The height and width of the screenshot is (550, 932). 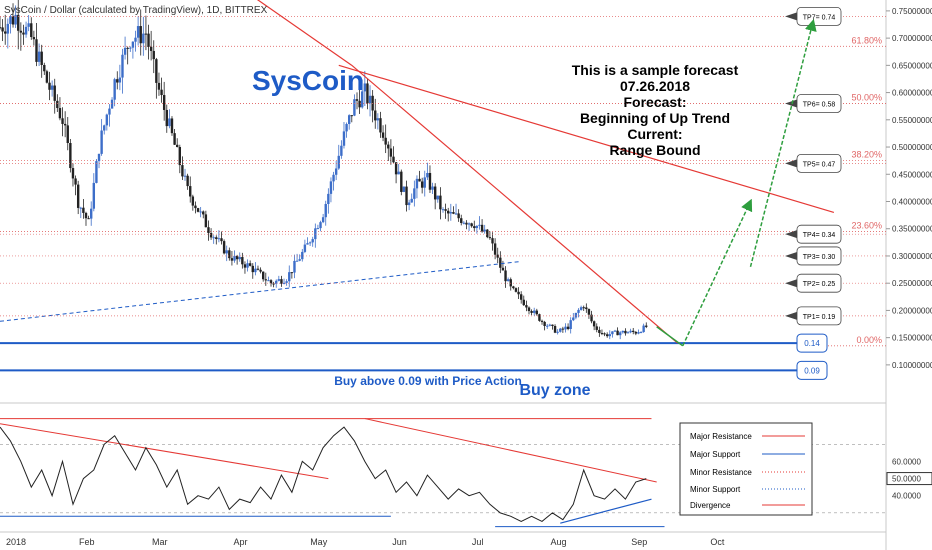 I want to click on rsi-tick-label: 60.0000, so click(x=906, y=461).